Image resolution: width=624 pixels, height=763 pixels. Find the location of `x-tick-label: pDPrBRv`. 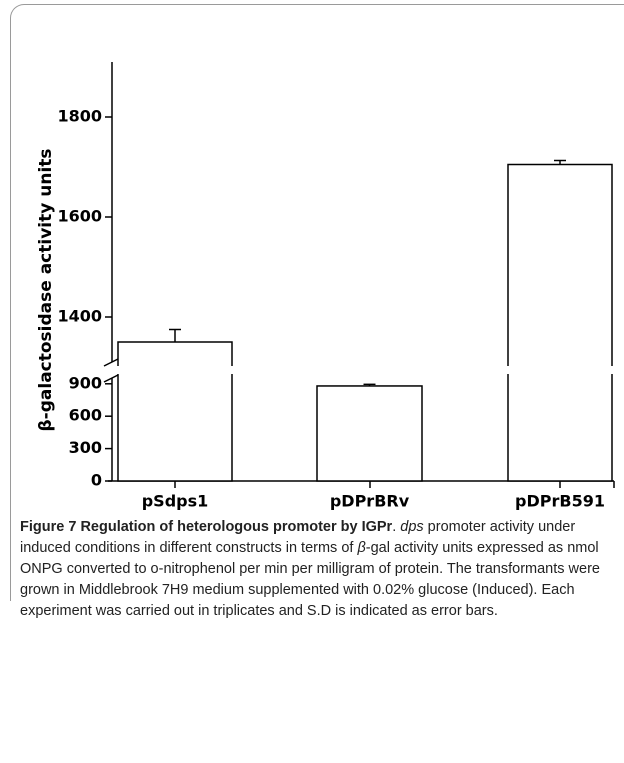

x-tick-label: pDPrBRv is located at coordinates (370, 501).